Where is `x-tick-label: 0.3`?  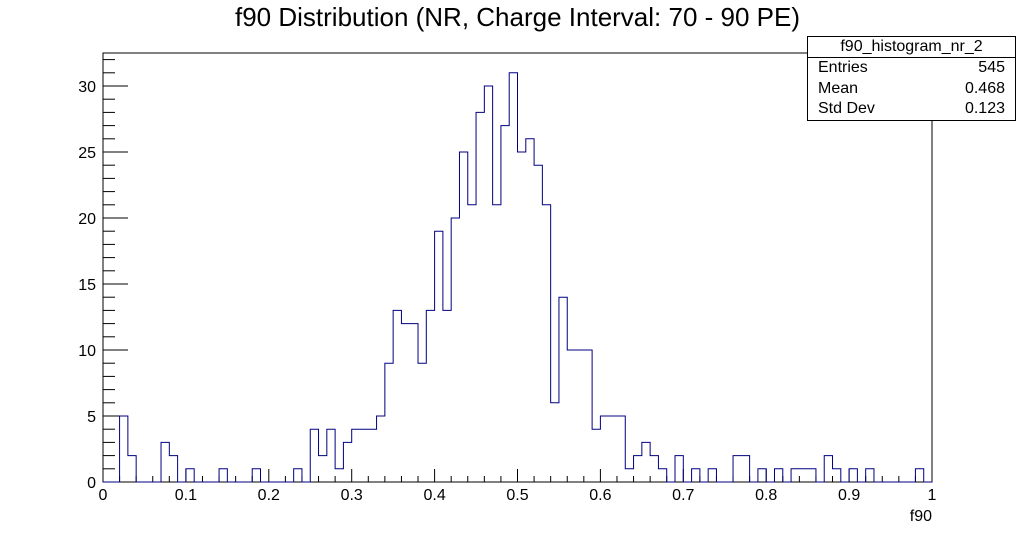
x-tick-label: 0.3 is located at coordinates (352, 495).